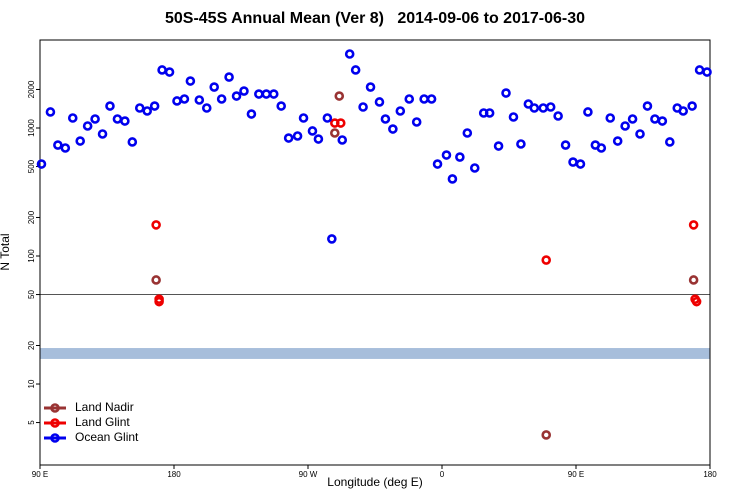 The height and width of the screenshot is (500, 750). I want to click on band, so click(375, 353).